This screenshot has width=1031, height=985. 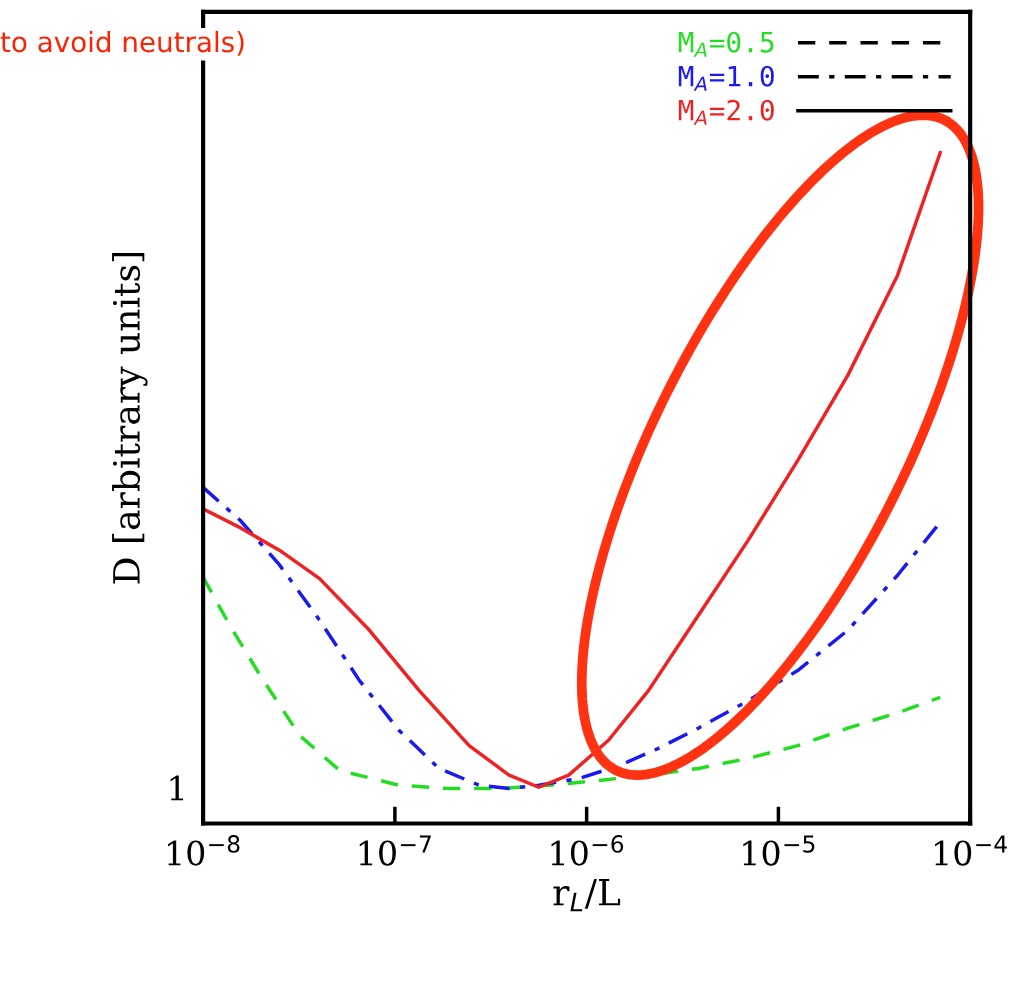 I want to click on x-tick-label: 10$^{−7}$, so click(x=395, y=850).